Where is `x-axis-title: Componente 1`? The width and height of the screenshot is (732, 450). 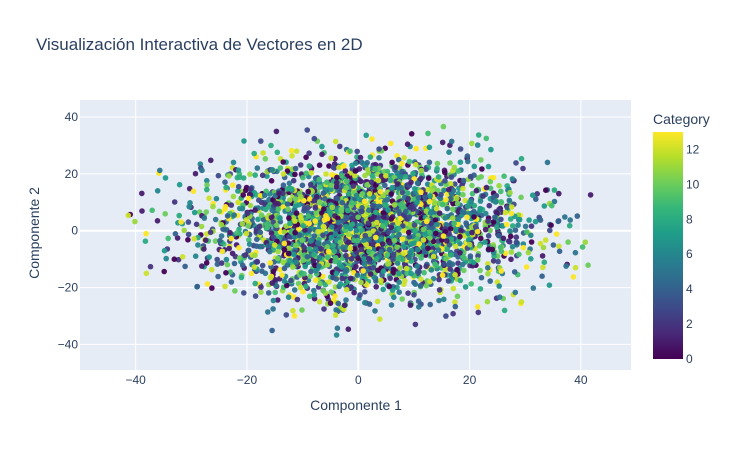 x-axis-title: Componente 1 is located at coordinates (356, 405).